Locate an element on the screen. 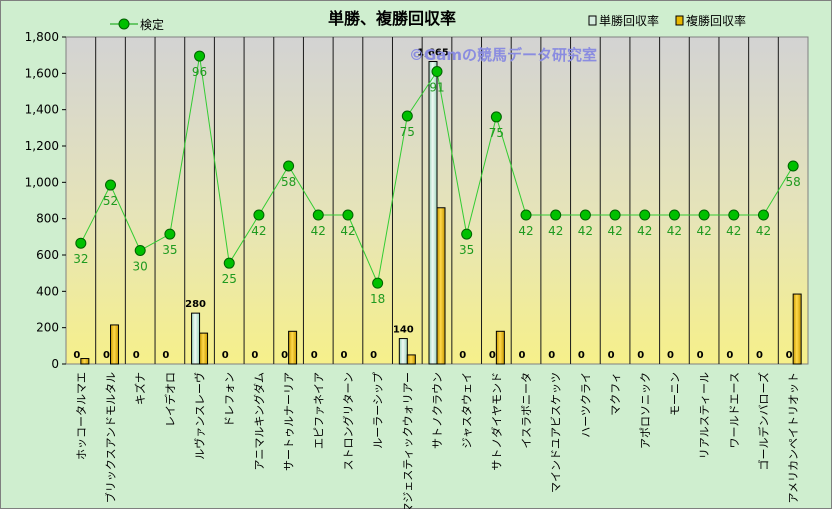 The image size is (832, 509). y-tick-label: 1,000 is located at coordinates (42, 182).